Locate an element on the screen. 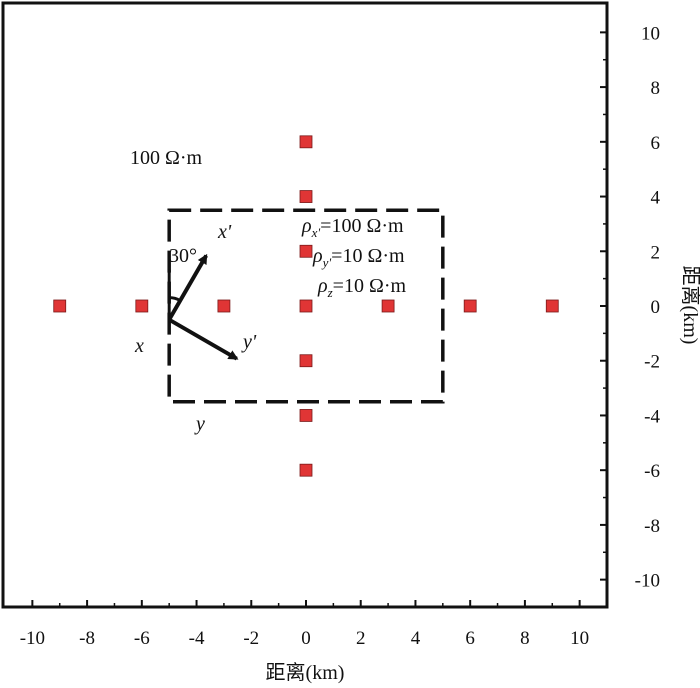 The image size is (700, 688). rho-x-prime-symbol: ρ is located at coordinates (306, 226).